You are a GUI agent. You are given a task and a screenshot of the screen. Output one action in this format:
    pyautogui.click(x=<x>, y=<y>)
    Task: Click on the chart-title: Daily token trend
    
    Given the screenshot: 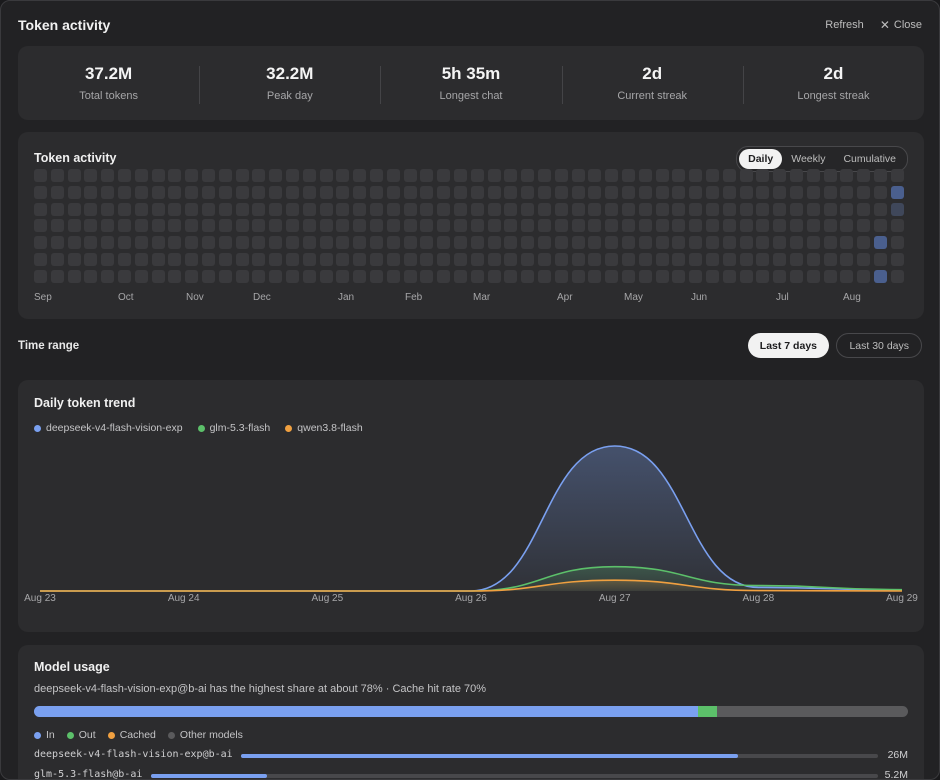 What is the action you would take?
    pyautogui.click(x=85, y=403)
    